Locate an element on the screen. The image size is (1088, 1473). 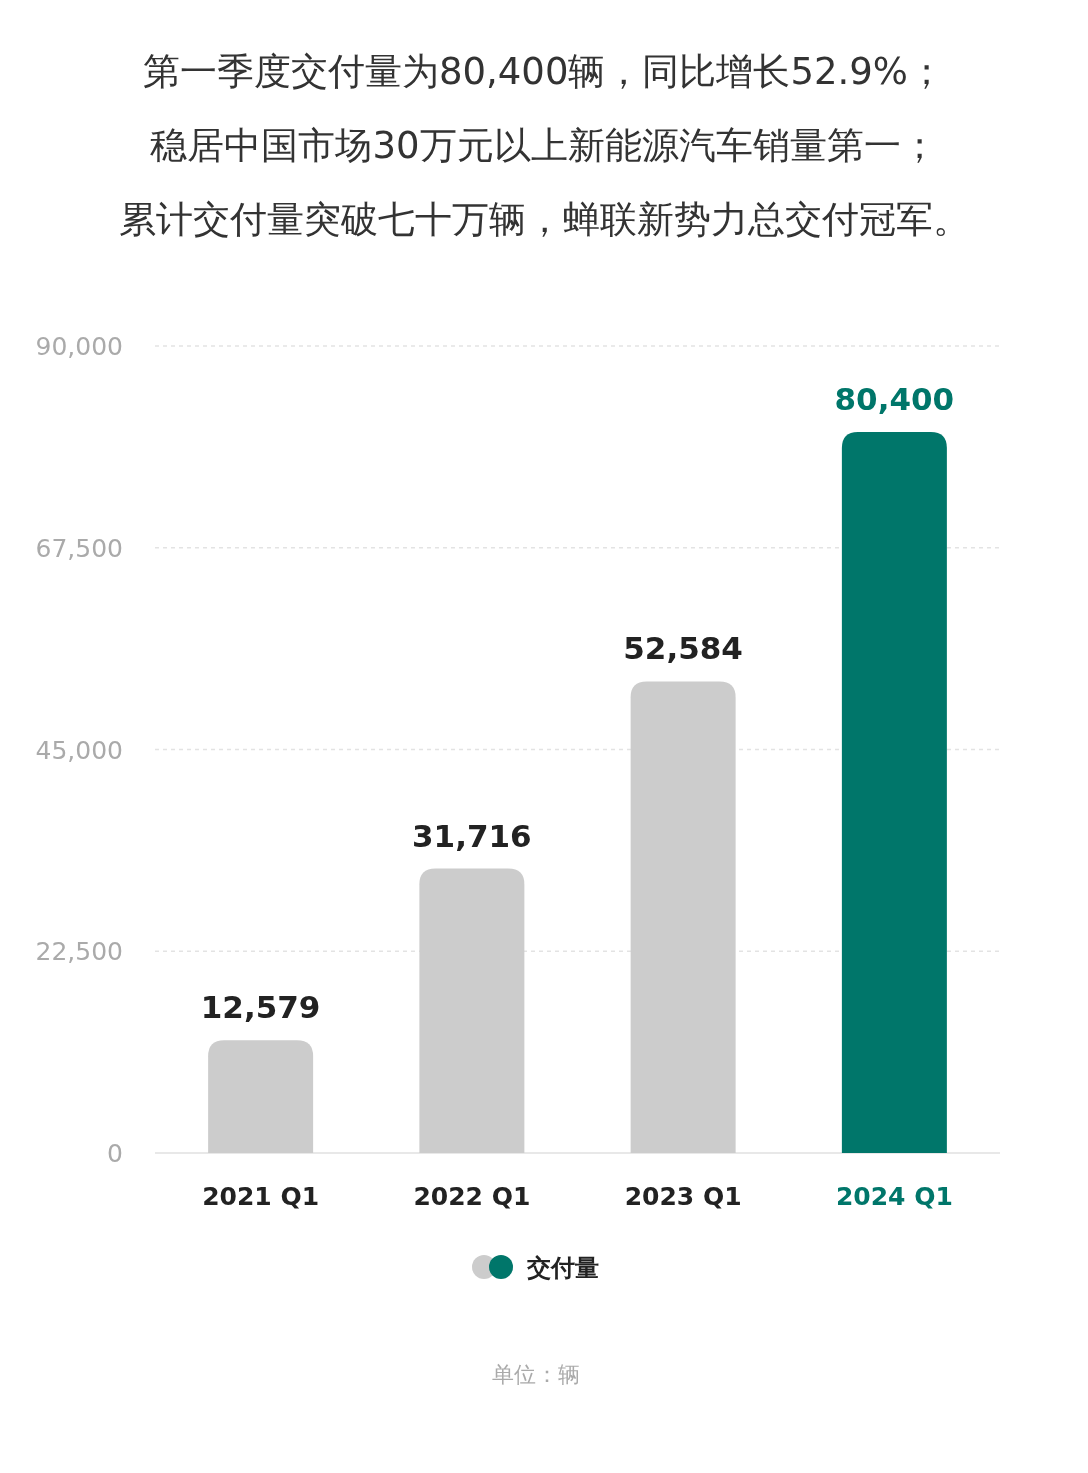
y-tick-label: 90,000 is located at coordinates (79, 346).